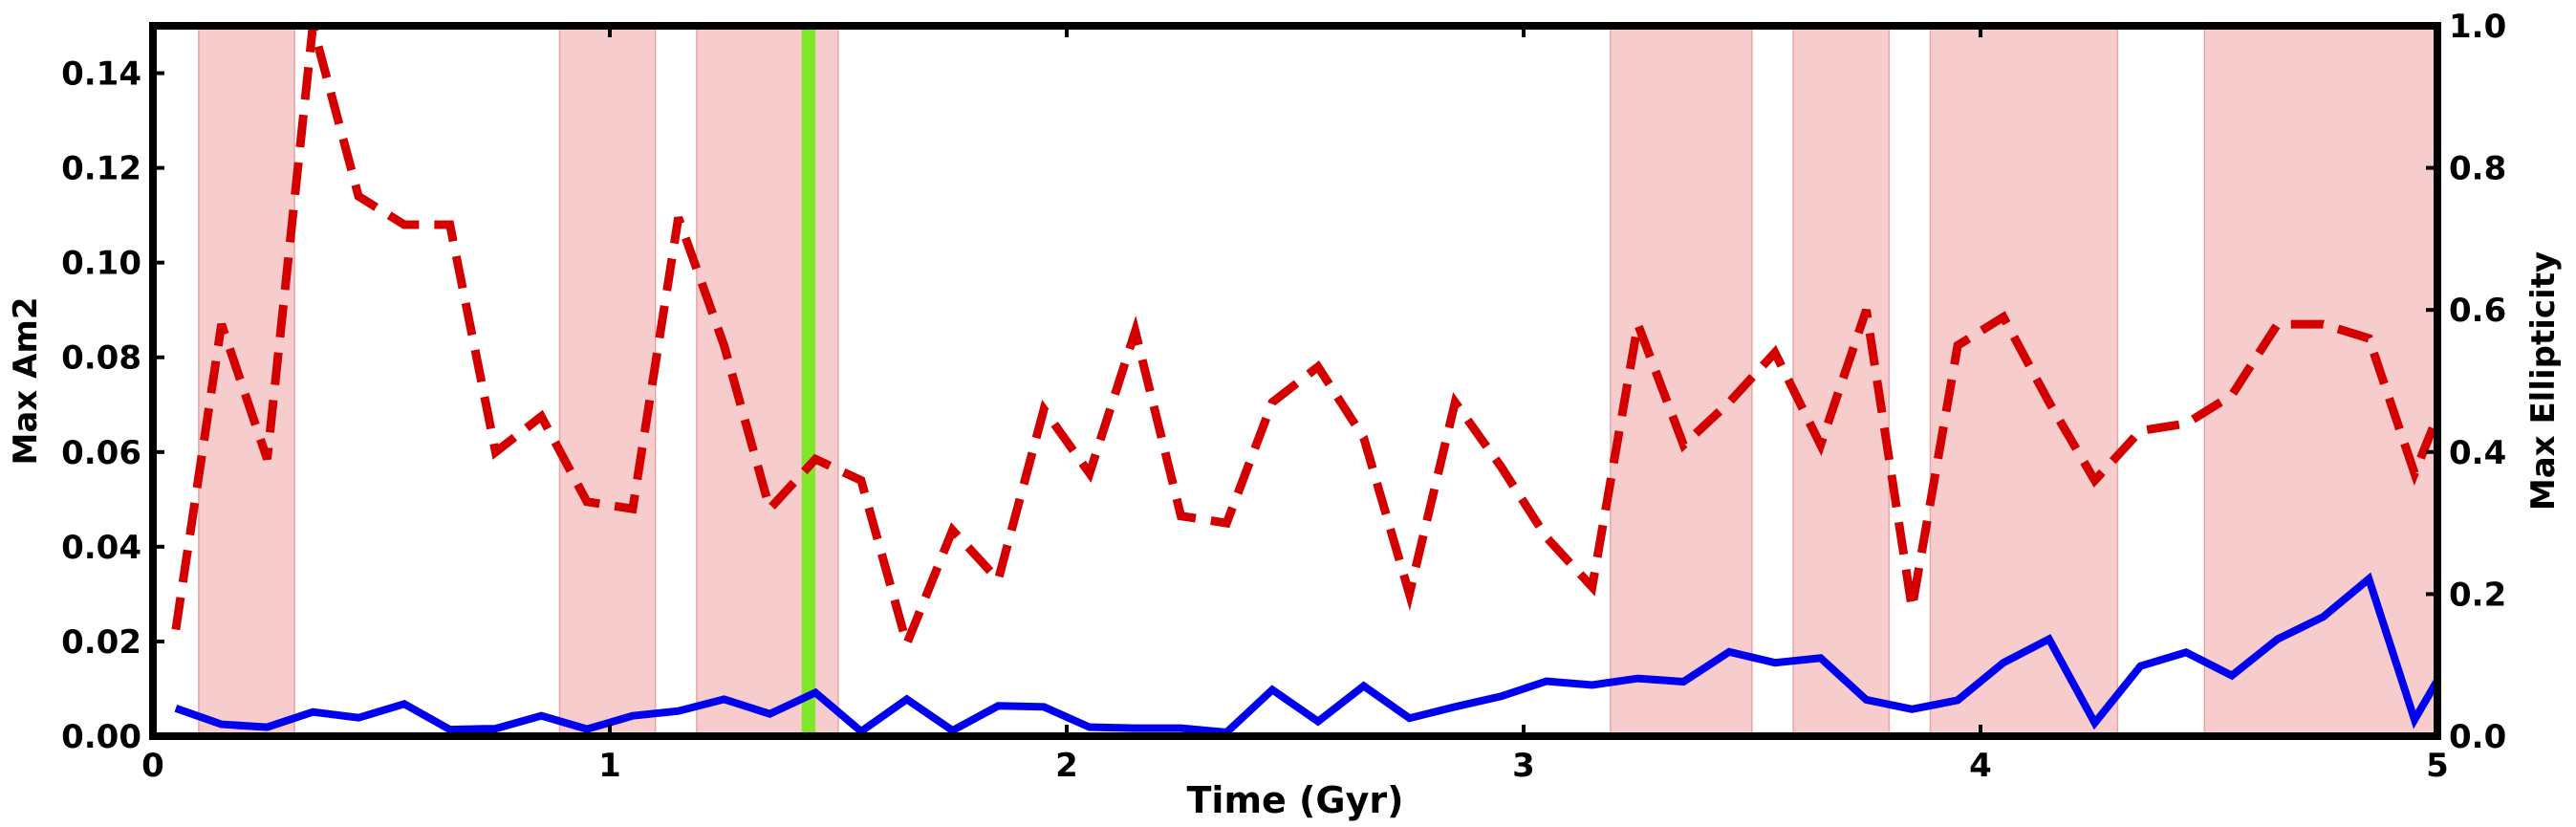 This screenshot has width=2576, height=827. What do you see at coordinates (101, 643) in the screenshot?
I see `y-left-tick-label: 0.02` at bounding box center [101, 643].